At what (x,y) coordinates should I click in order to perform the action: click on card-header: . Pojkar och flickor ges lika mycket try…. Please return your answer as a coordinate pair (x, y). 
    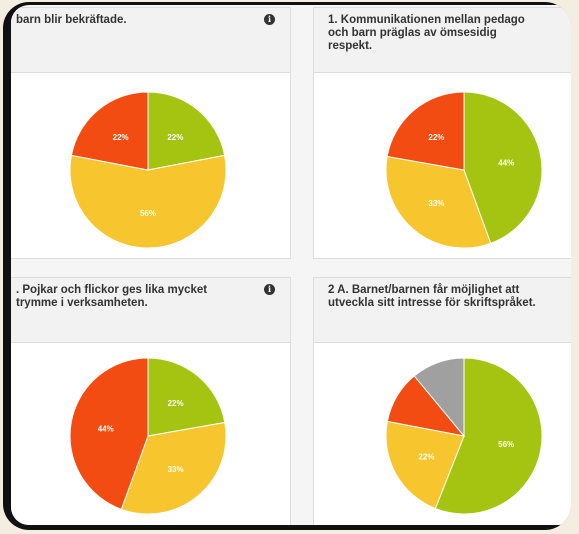
    Looking at the image, I should click on (150, 310).